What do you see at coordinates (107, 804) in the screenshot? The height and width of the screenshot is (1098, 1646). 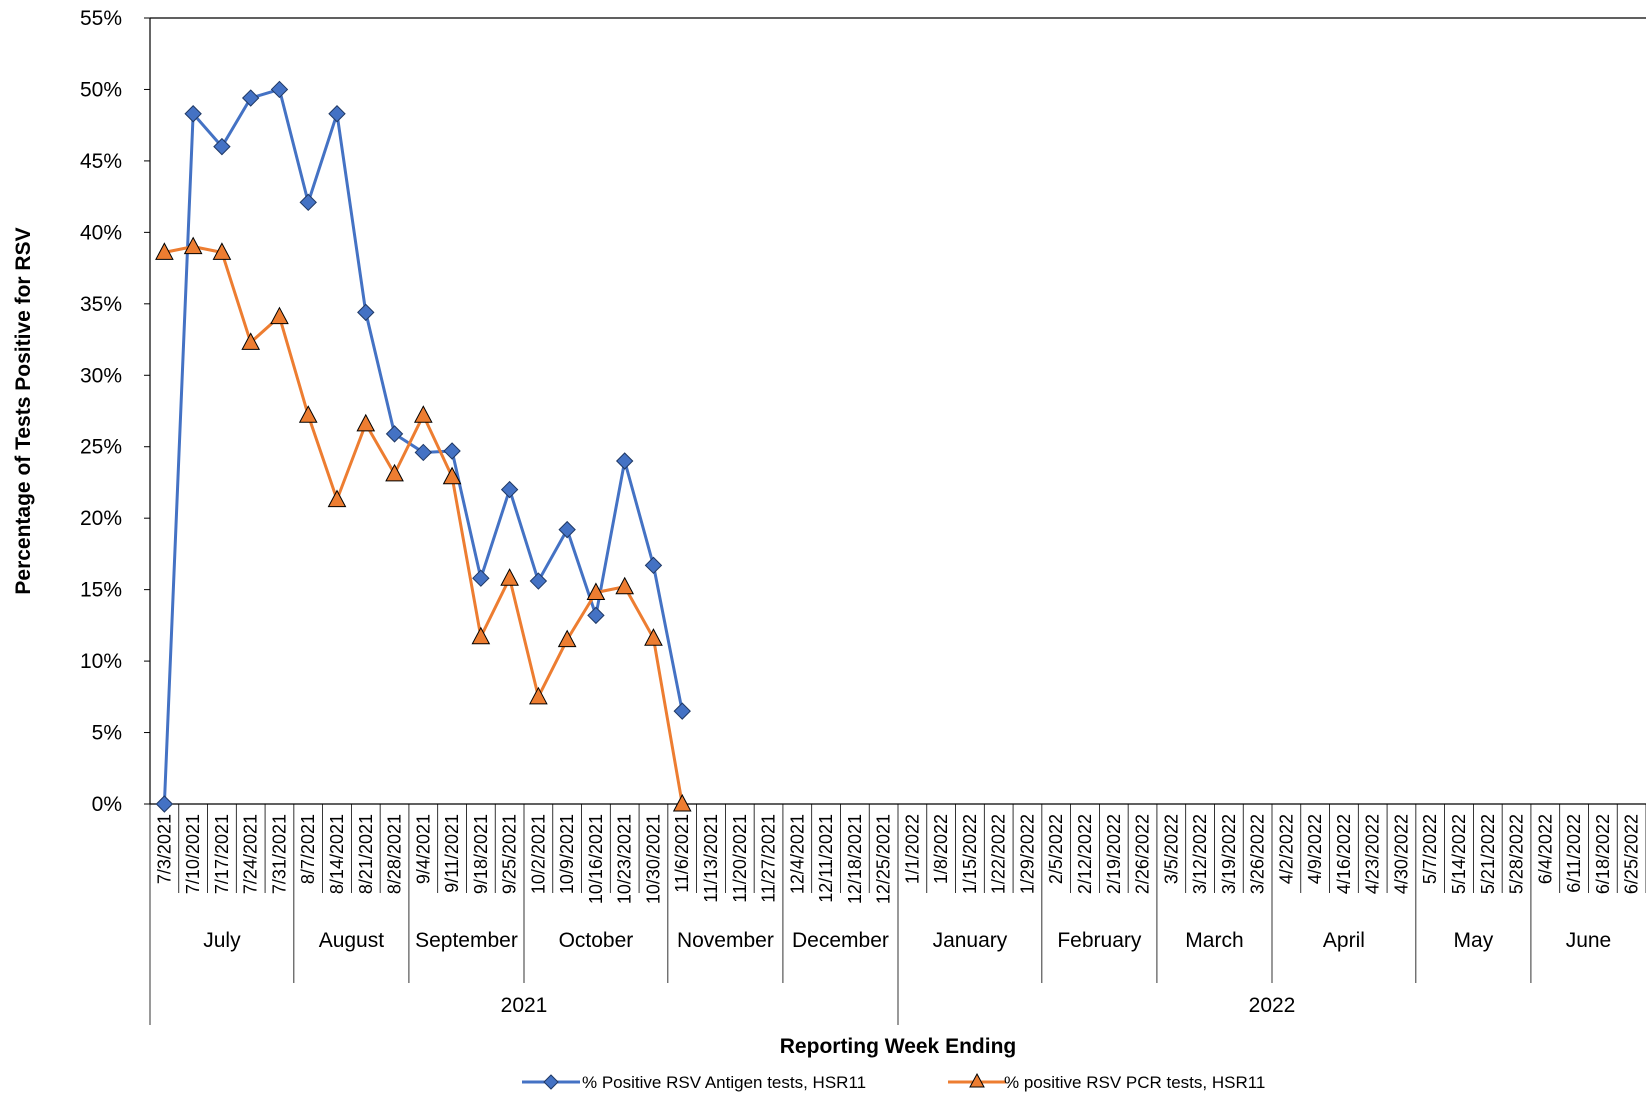 I see `y-tick-label: 0%` at bounding box center [107, 804].